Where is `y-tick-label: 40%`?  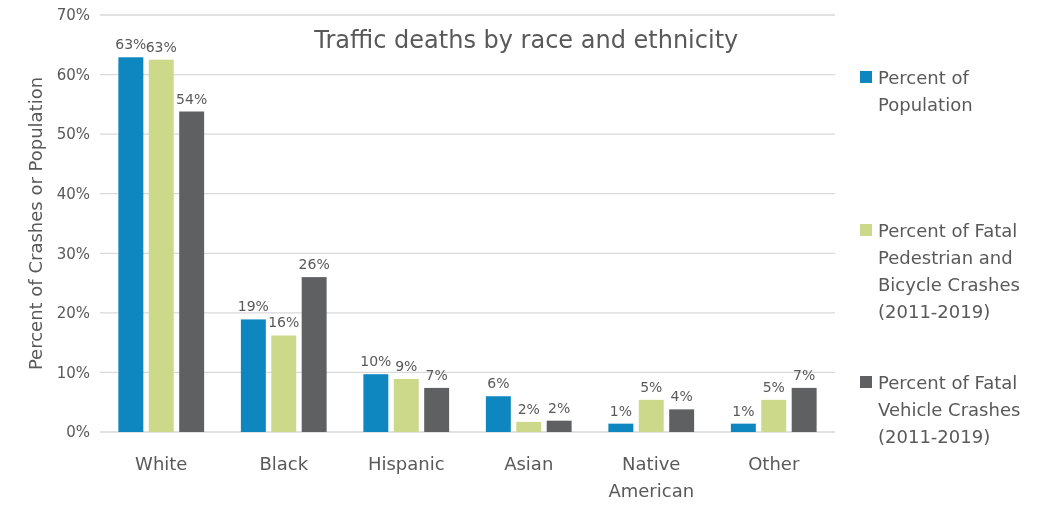
y-tick-label: 40% is located at coordinates (73, 193).